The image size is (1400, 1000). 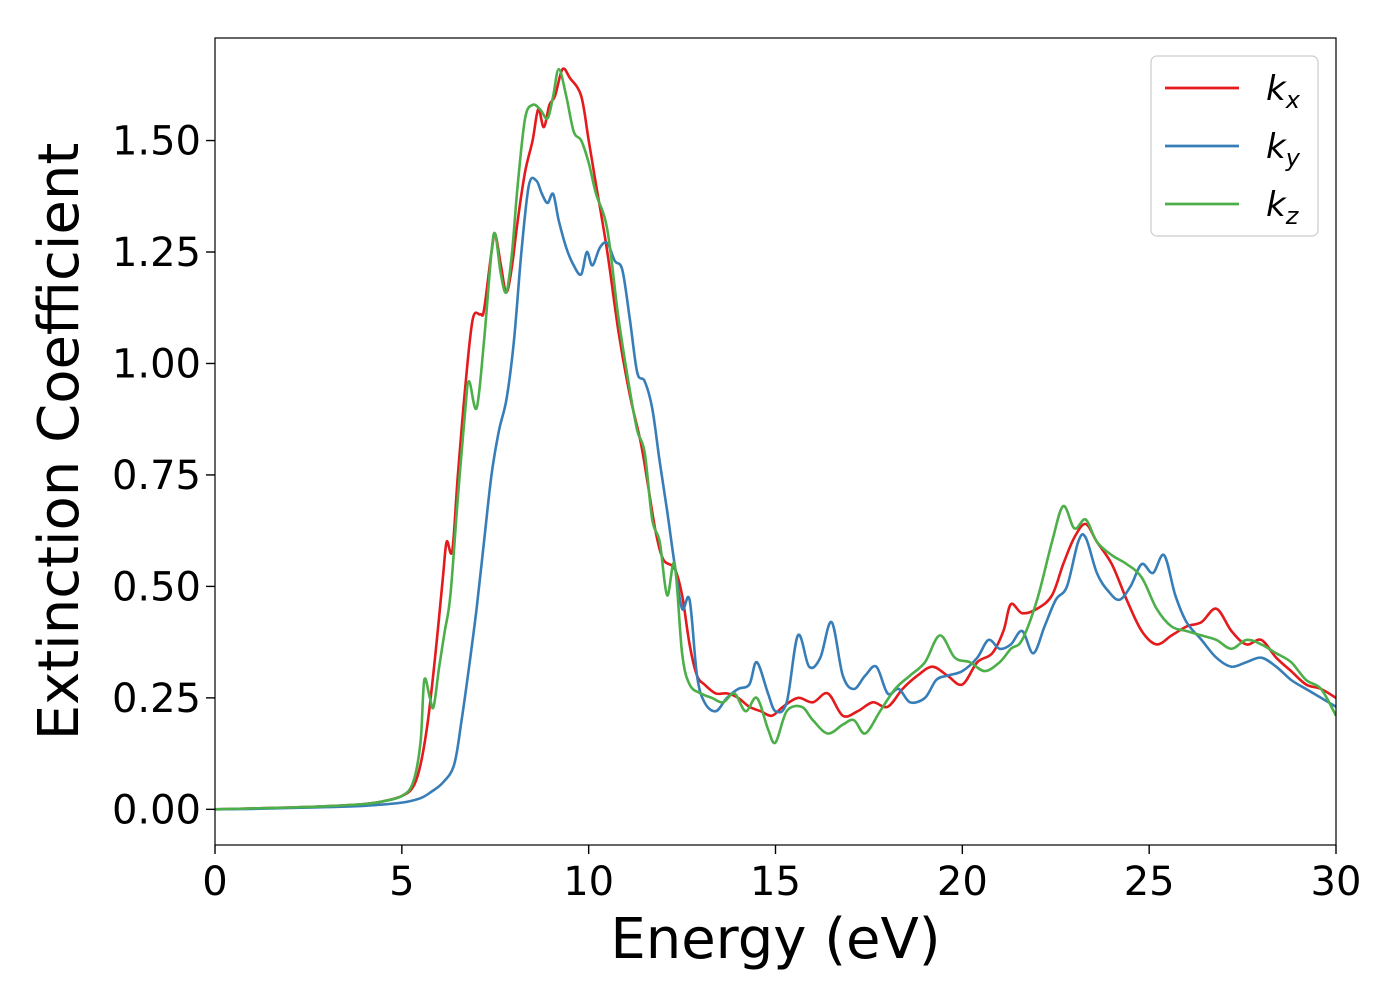 I want to click on legend-label-y: ky, so click(x=1283, y=149).